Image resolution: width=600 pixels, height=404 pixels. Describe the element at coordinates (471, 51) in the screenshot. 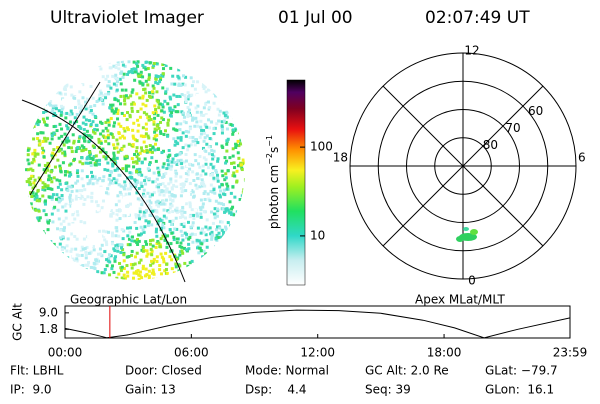

I see `mlt-label: 12` at that location.